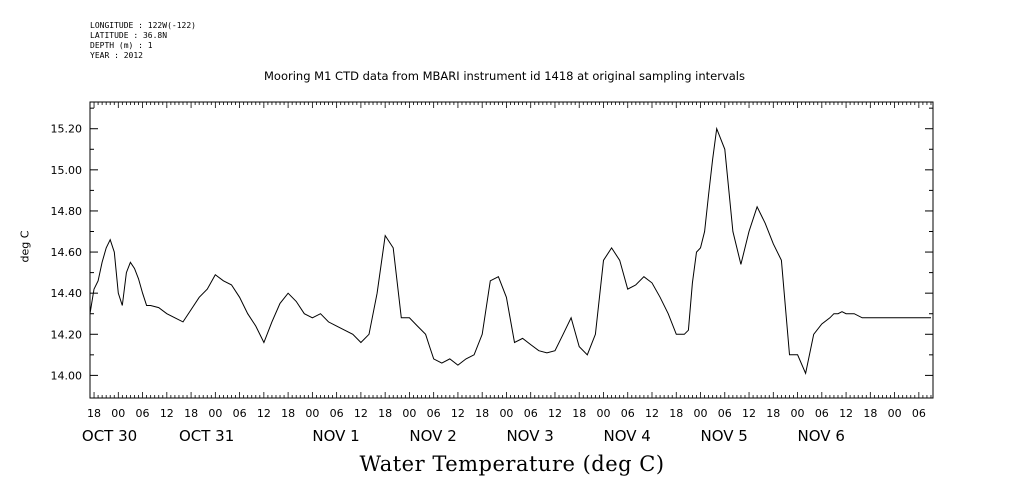 This screenshot has width=1009, height=504. Describe the element at coordinates (821, 436) in the screenshot. I see `x-day-label: NOV 6` at that location.